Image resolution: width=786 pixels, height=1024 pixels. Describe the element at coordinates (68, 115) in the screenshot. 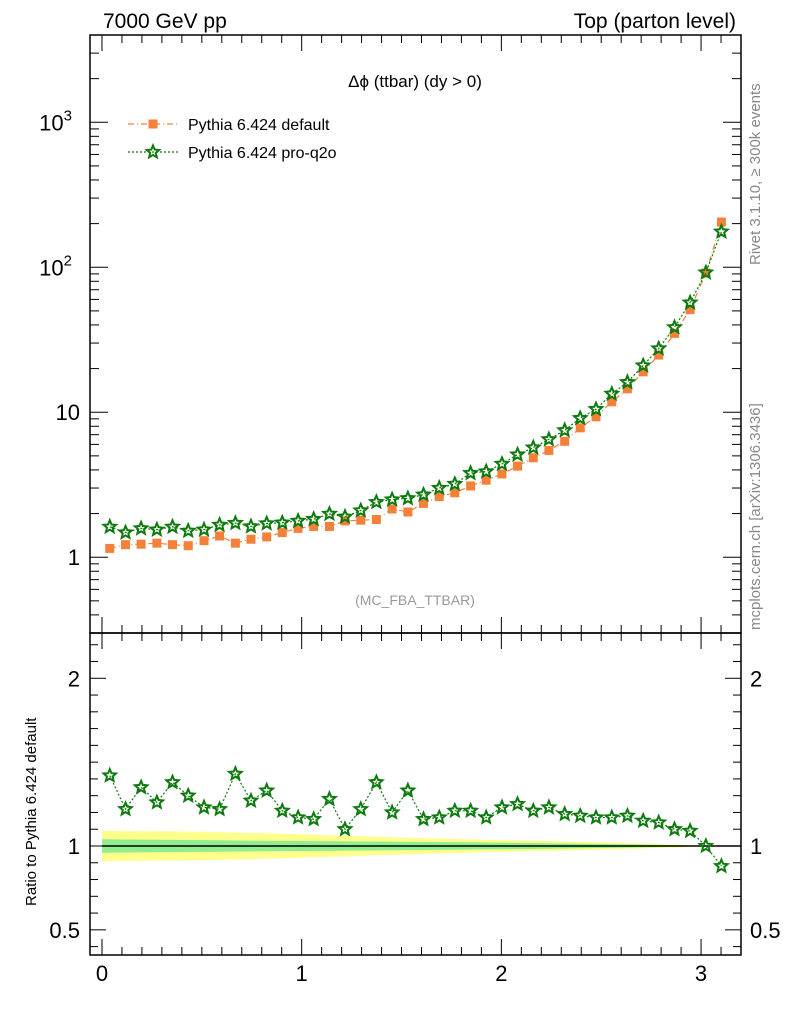

I see `main-y-tick-label-sup: 3` at that location.